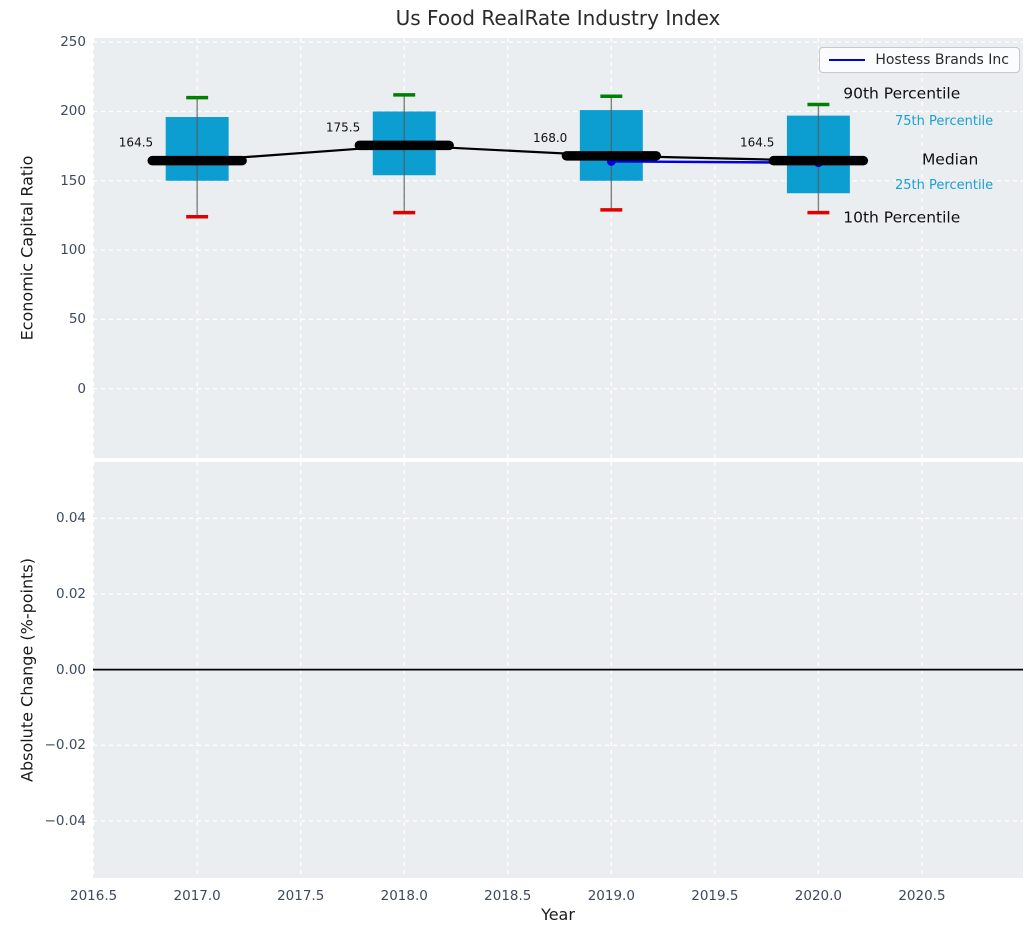  I want to click on y-tick-label: 0, so click(81, 388).